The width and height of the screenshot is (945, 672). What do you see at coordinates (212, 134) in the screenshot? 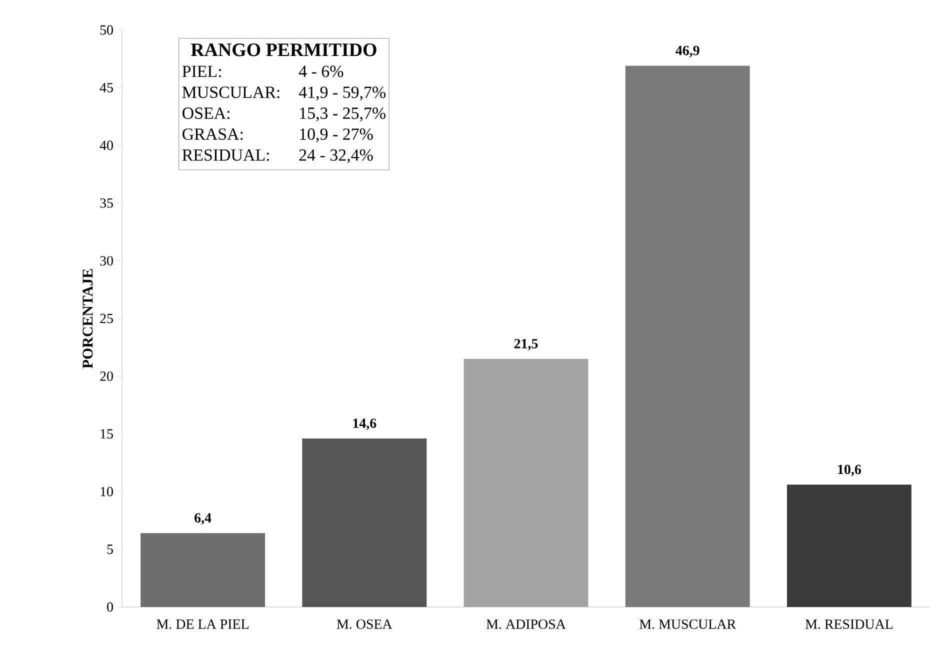
I see `annotation: GRASA:` at bounding box center [212, 134].